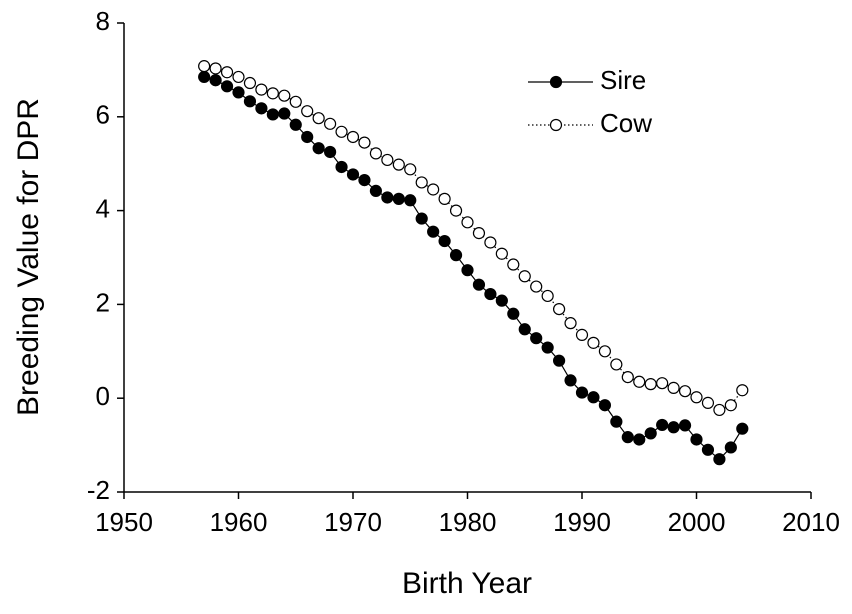 Image resolution: width=852 pixels, height=614 pixels. Describe the element at coordinates (103, 115) in the screenshot. I see `y-tick-label: 6` at that location.